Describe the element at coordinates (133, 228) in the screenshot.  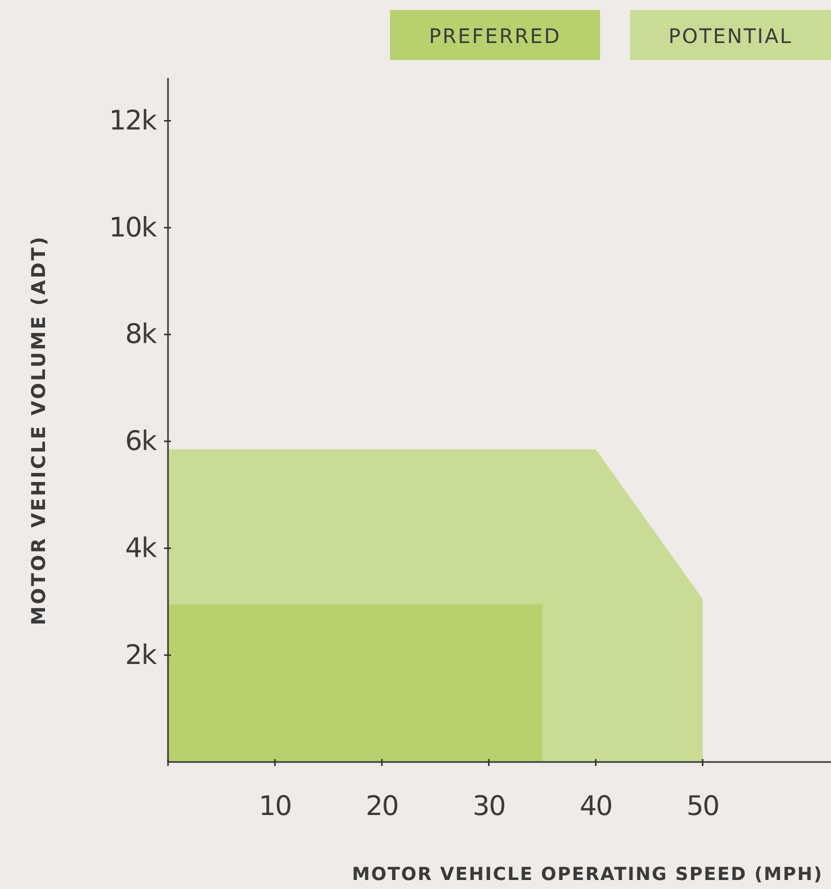
I see `y-tick-label: 10k` at that location.